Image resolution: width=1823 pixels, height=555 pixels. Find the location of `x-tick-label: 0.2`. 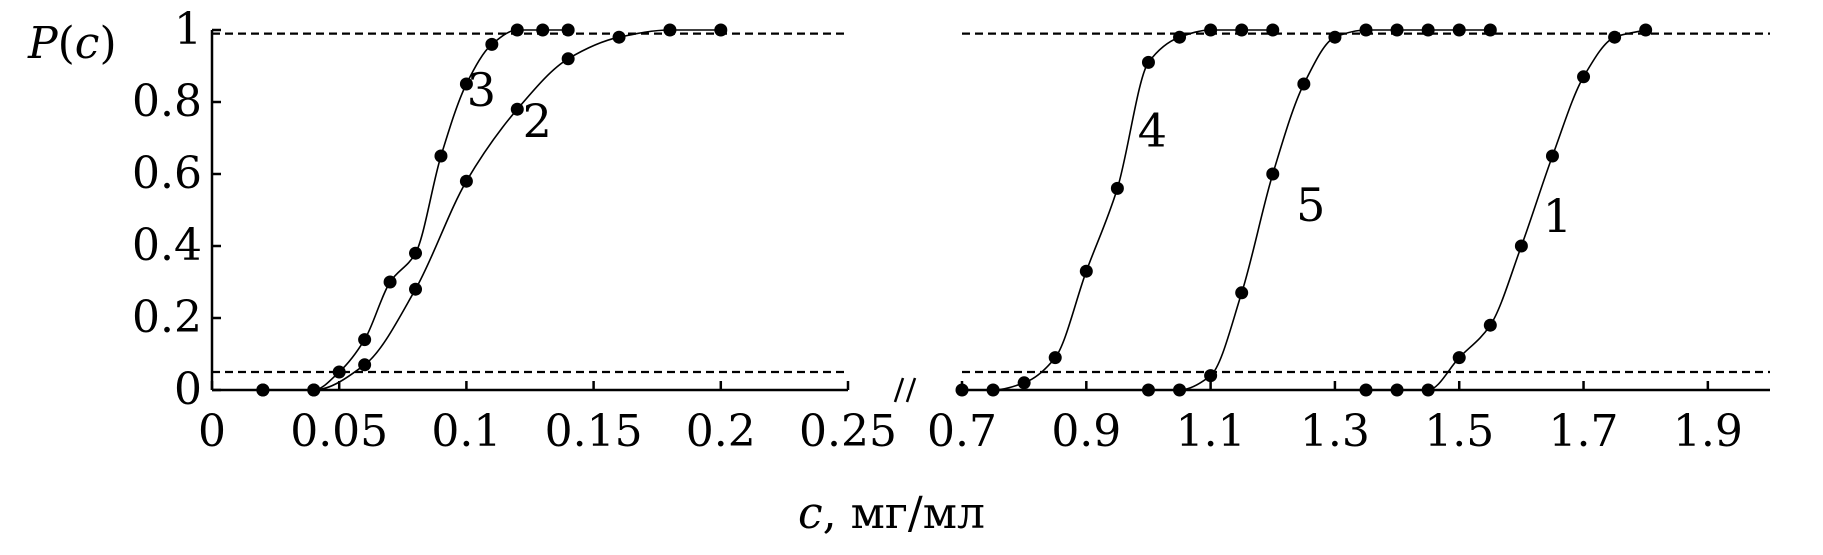

x-tick-label: 0.2 is located at coordinates (721, 431).